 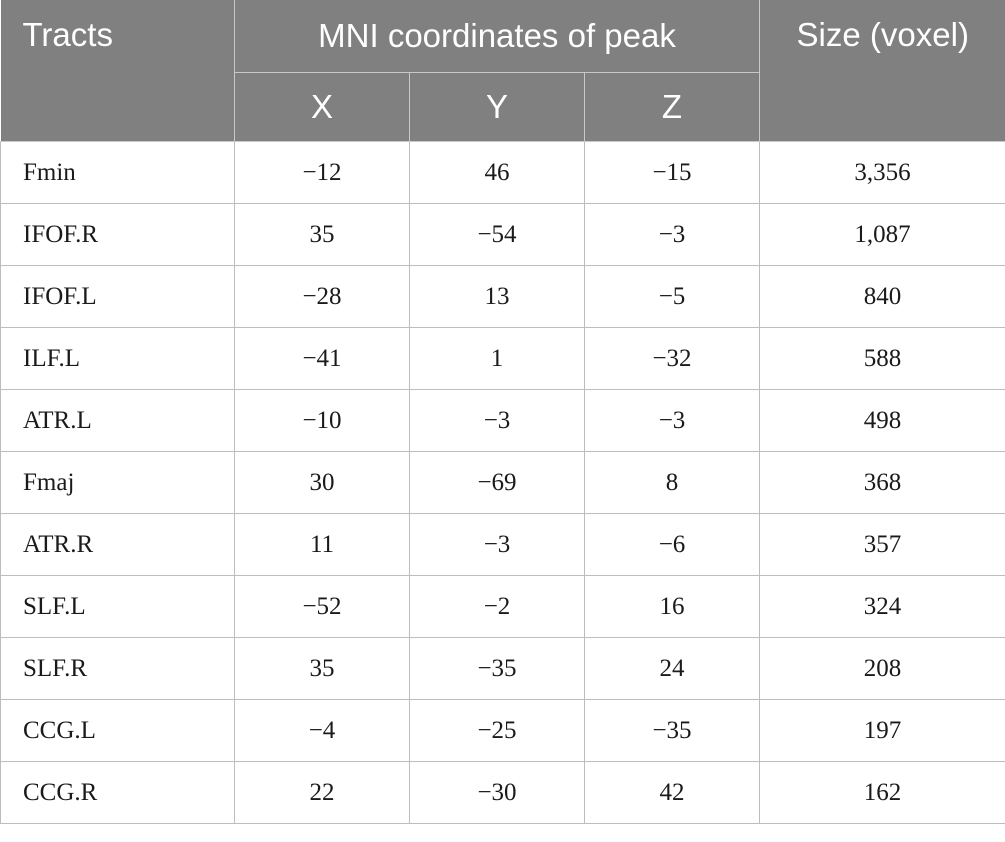 What do you see at coordinates (672, 296) in the screenshot?
I see `z-cell: −5` at bounding box center [672, 296].